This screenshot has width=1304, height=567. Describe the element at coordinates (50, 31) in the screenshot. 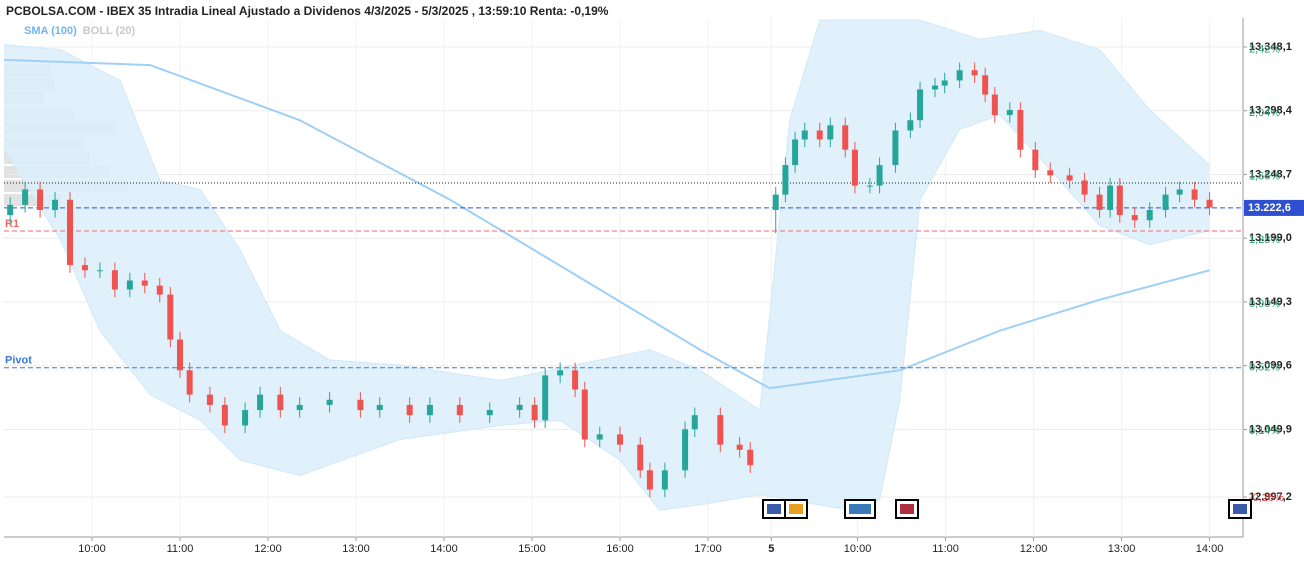

I see `legend-entry: SMA (100)` at that location.